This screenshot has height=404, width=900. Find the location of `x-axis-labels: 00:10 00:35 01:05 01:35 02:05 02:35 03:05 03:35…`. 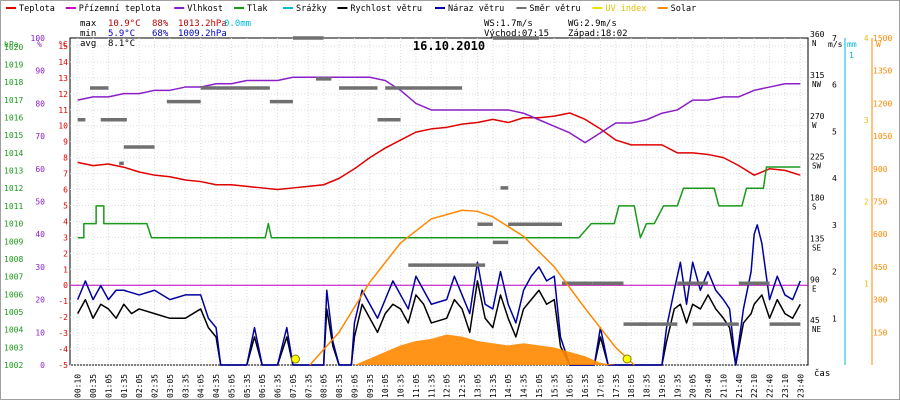

x-axis-labels: 00:10 00:35 01:05 01:35 02:05 02:35 03:05 03:35… is located at coordinates (440, 386).